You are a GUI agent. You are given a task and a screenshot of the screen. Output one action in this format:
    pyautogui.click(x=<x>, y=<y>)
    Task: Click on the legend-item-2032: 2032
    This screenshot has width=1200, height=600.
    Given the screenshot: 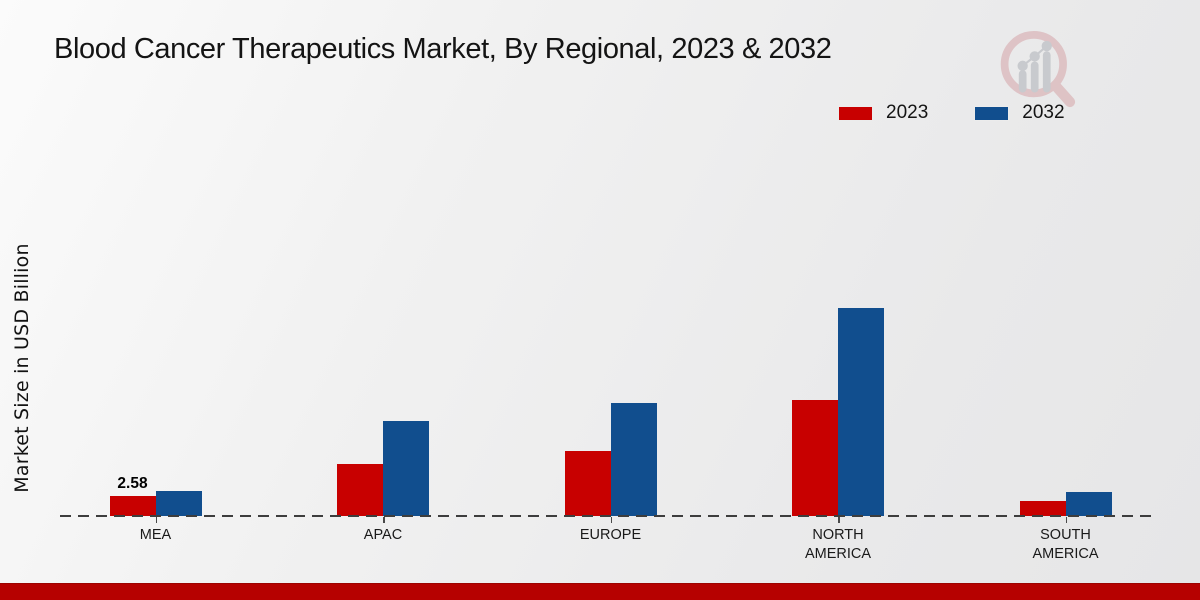 What is the action you would take?
    pyautogui.click(x=1019, y=113)
    